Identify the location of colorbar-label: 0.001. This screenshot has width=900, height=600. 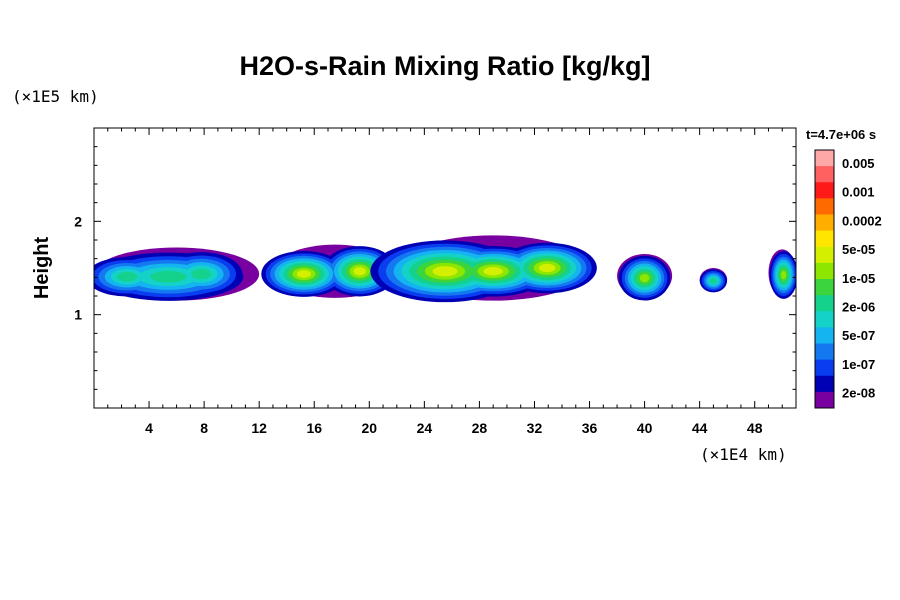
(858, 192).